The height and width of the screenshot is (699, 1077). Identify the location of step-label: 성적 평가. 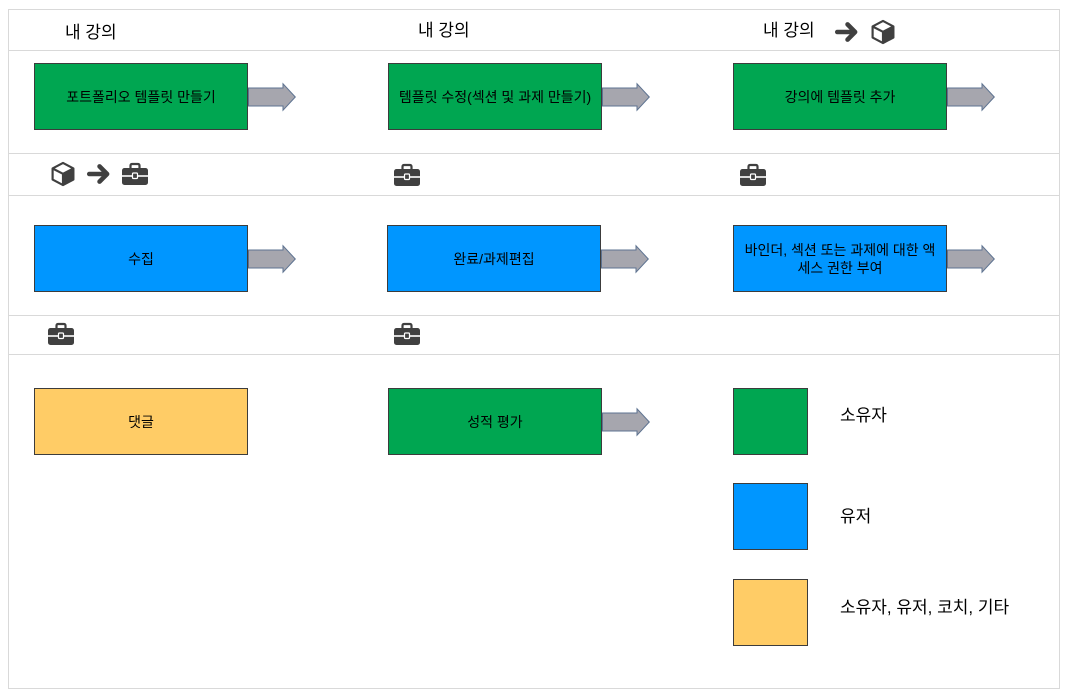
(495, 421).